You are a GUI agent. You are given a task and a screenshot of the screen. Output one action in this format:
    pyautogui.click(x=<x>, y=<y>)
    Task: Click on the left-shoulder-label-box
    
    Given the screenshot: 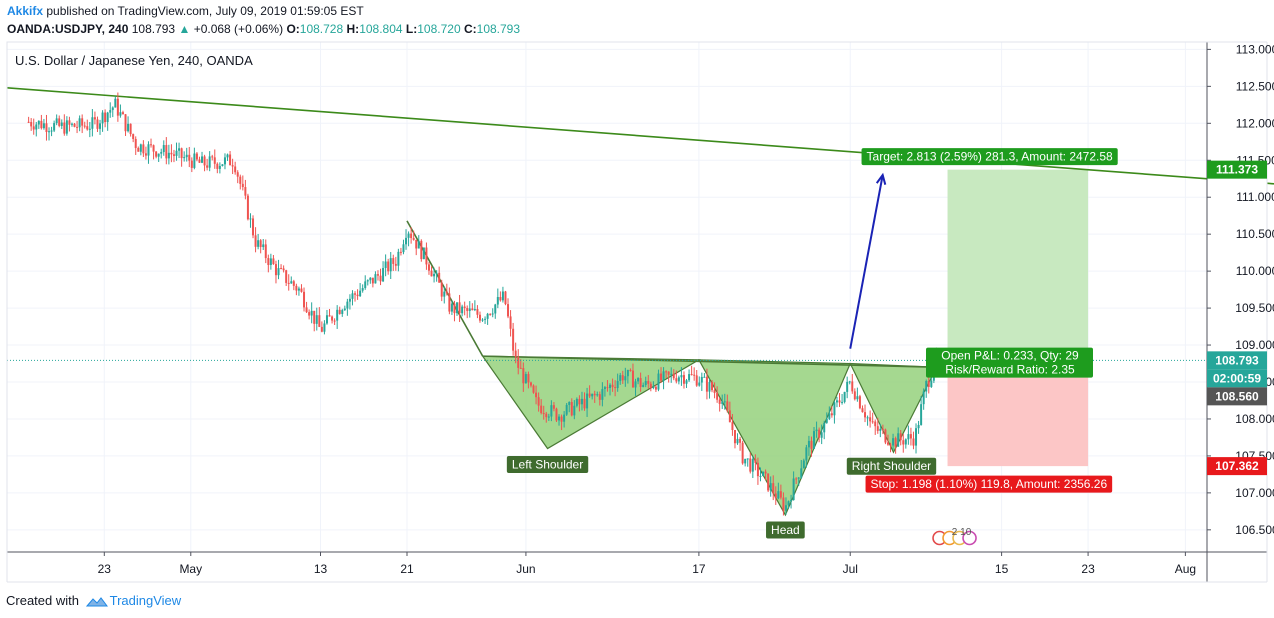 What is the action you would take?
    pyautogui.click(x=547, y=465)
    